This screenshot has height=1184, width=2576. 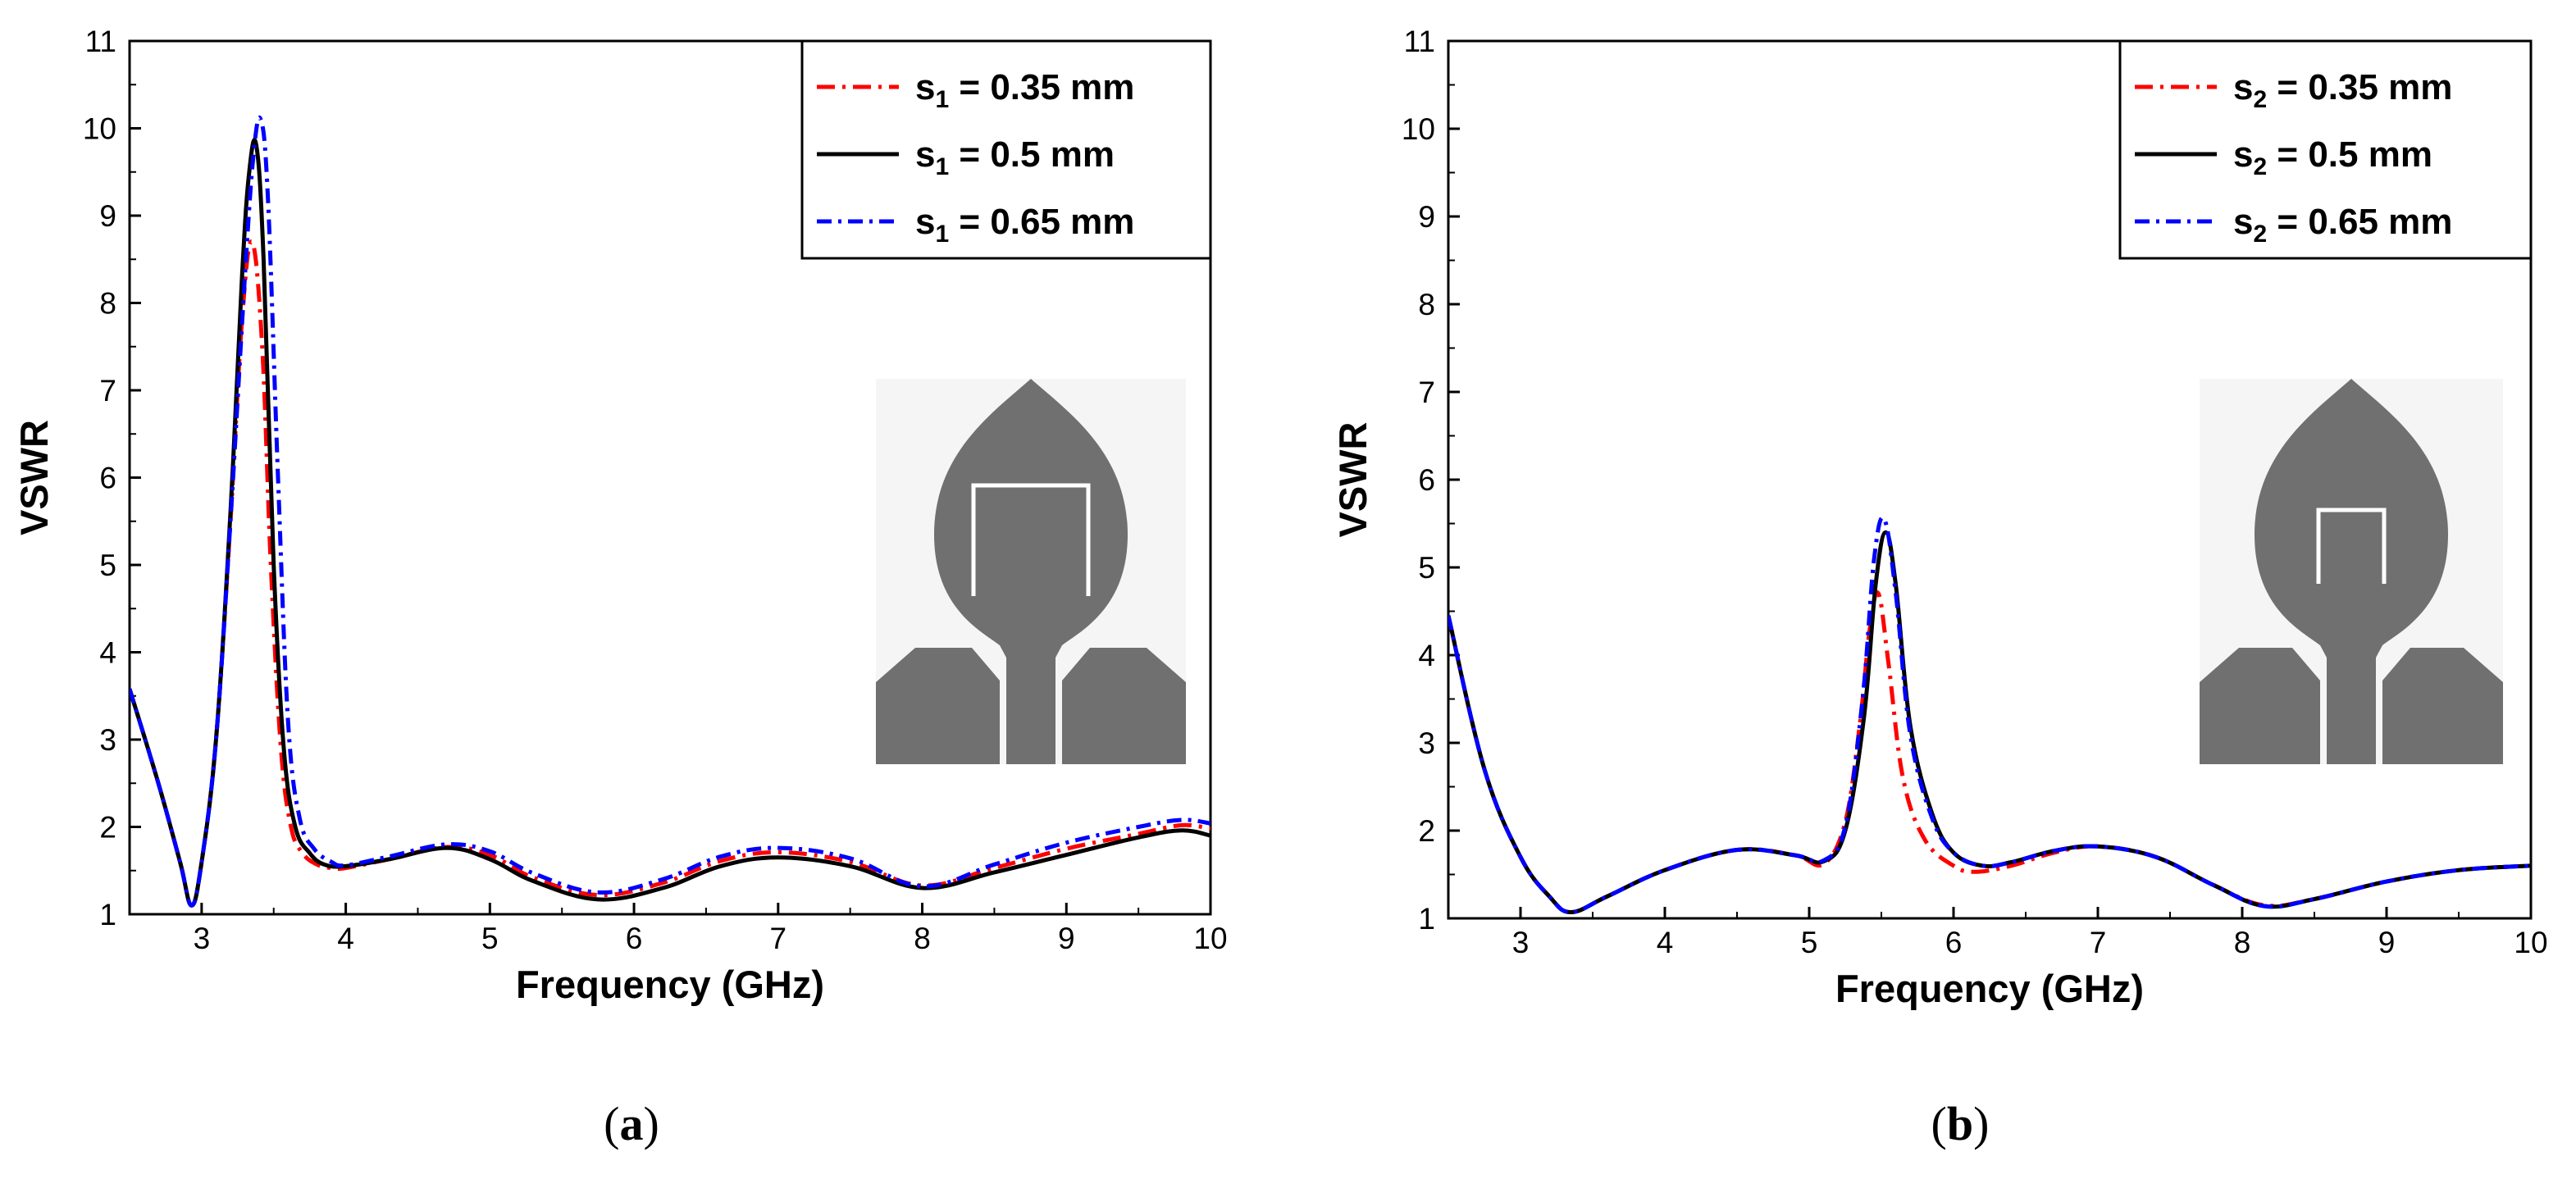 I want to click on series-group, so click(x=1989, y=714).